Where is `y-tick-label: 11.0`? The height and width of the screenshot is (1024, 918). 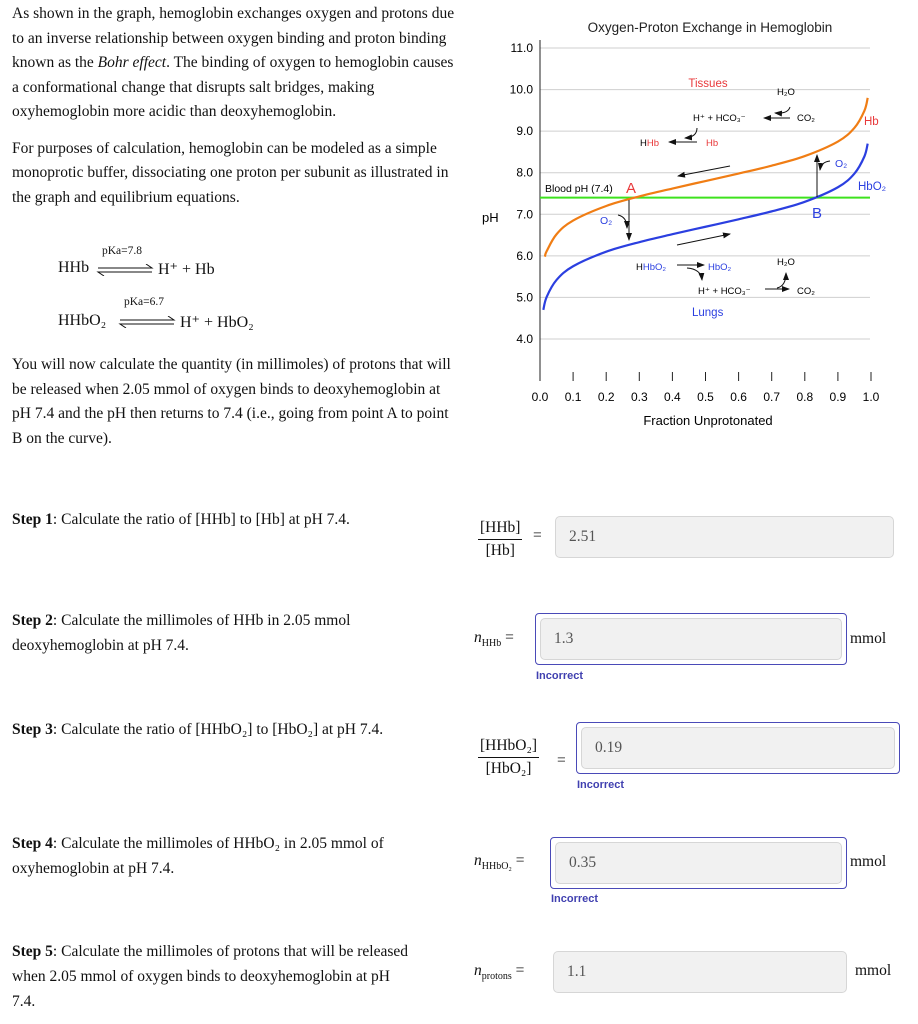
y-tick-label: 11.0 is located at coordinates (522, 48).